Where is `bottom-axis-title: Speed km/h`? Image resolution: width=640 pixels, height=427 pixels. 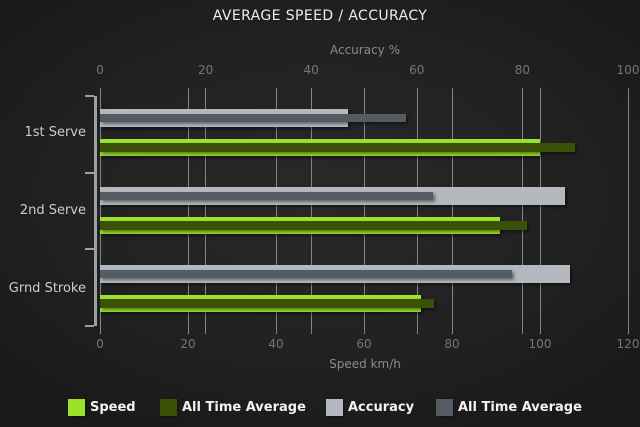 bottom-axis-title: Speed km/h is located at coordinates (365, 364).